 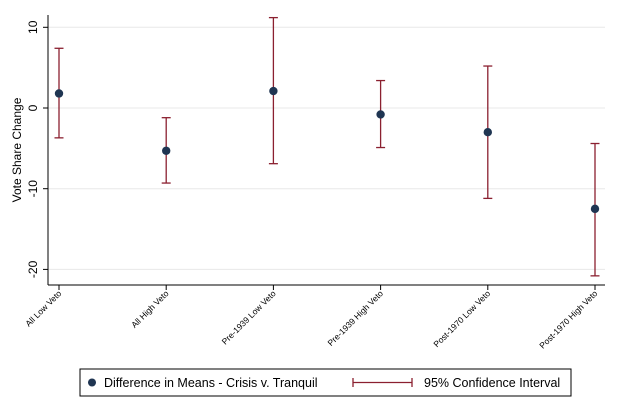 I want to click on y-tick-label: -10, so click(x=33, y=189).